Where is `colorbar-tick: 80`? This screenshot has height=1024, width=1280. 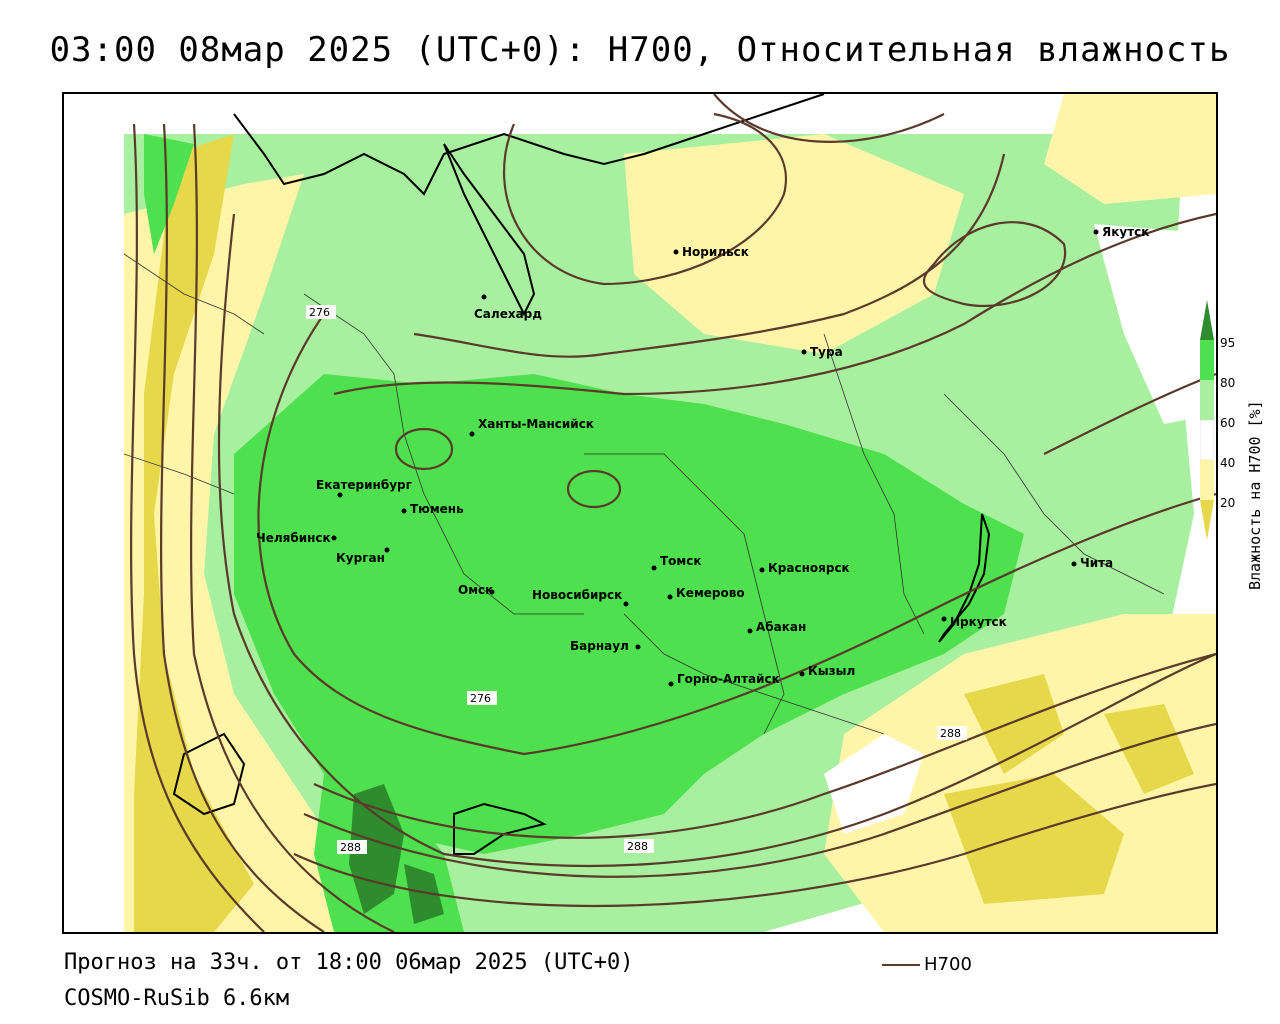
colorbar-tick: 80 is located at coordinates (1228, 383).